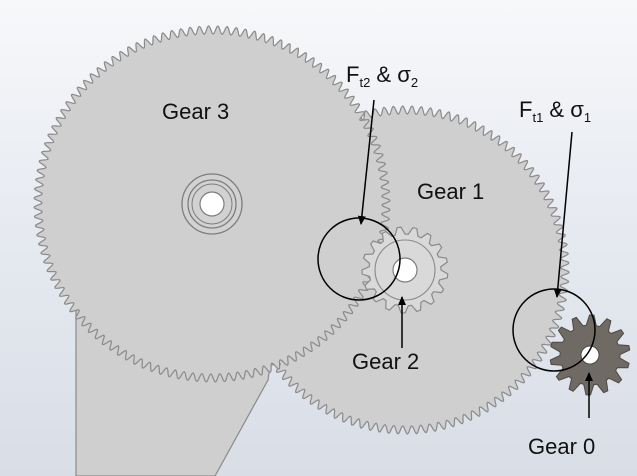 This screenshot has width=637, height=476. Describe the element at coordinates (212, 204) in the screenshot. I see `gear3-hub` at that location.